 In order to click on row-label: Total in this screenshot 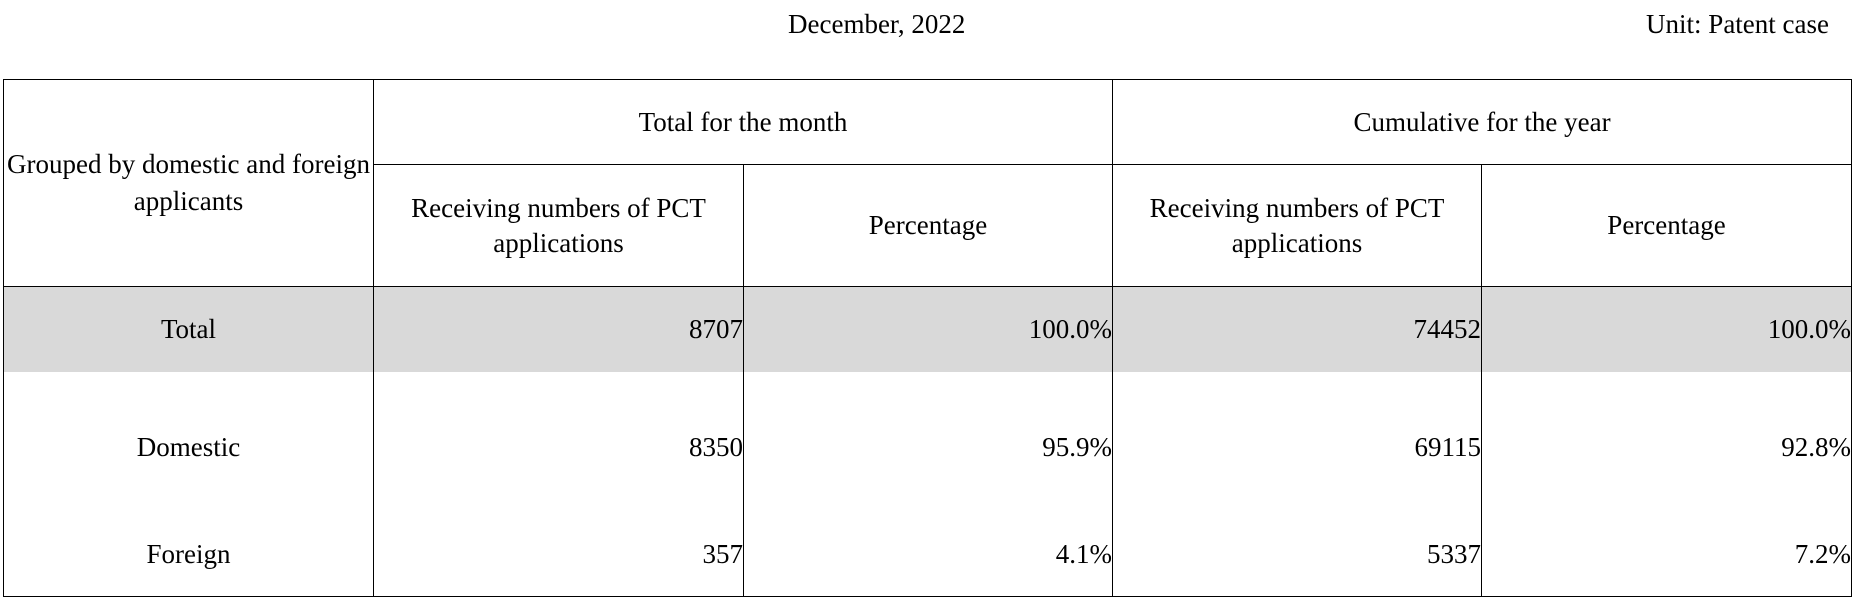, I will do `click(188, 329)`.